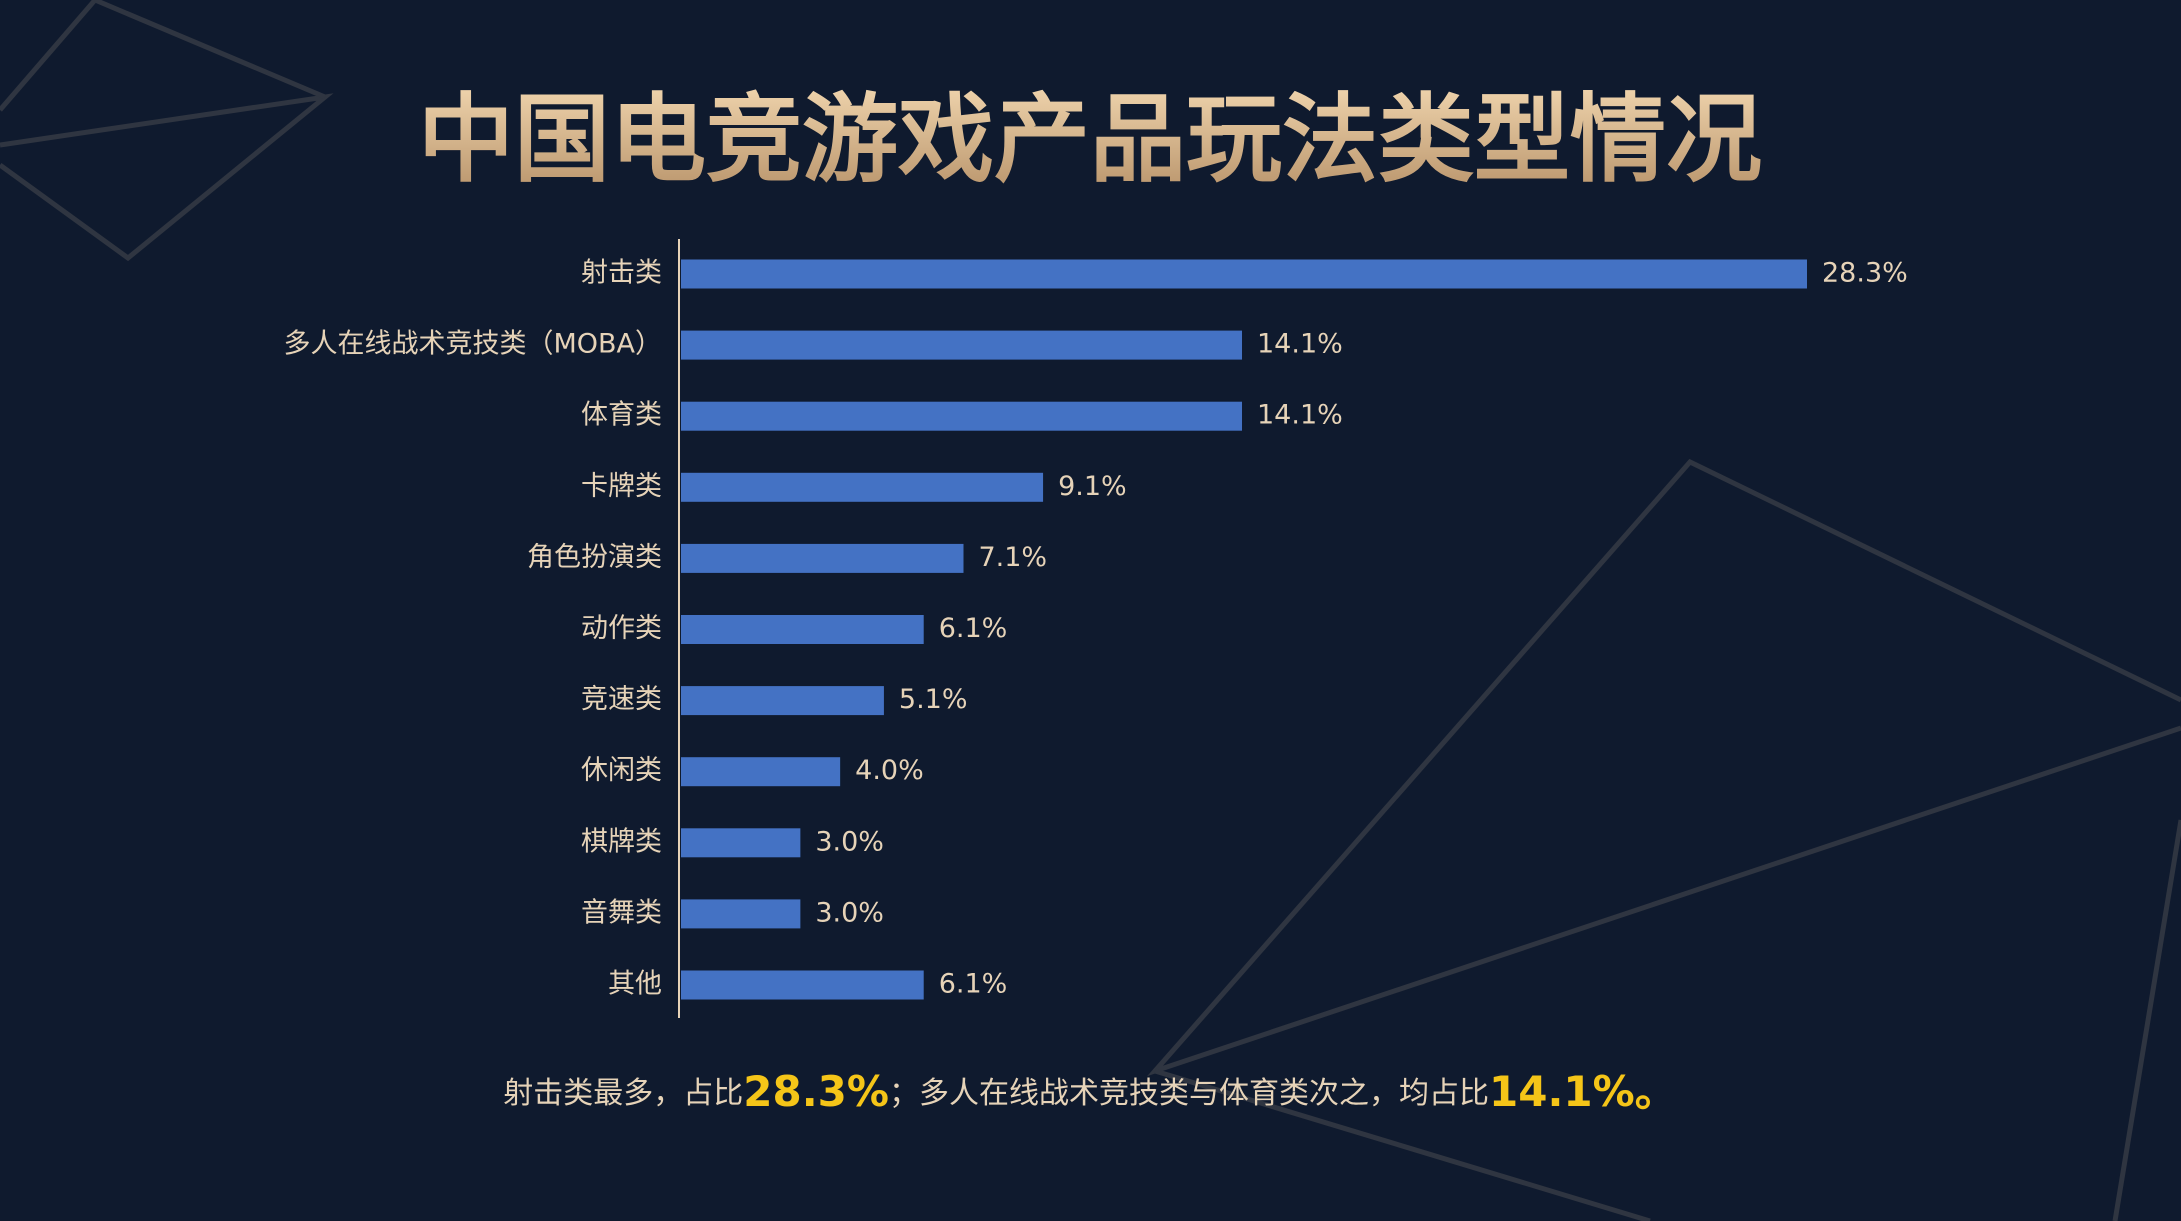 The image size is (2181, 1221). What do you see at coordinates (621, 770) in the screenshot?
I see `category-label: 休闲类` at bounding box center [621, 770].